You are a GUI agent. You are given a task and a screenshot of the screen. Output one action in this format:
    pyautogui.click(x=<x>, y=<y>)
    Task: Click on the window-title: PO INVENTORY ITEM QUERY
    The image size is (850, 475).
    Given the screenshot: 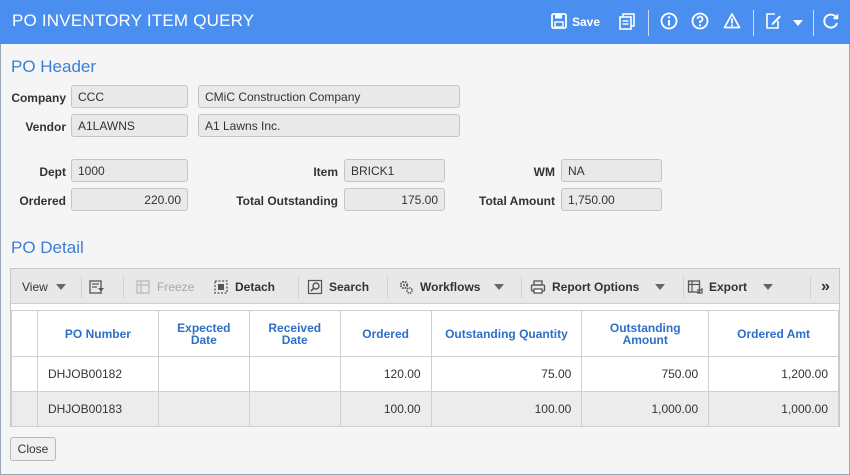 What is the action you would take?
    pyautogui.click(x=133, y=20)
    